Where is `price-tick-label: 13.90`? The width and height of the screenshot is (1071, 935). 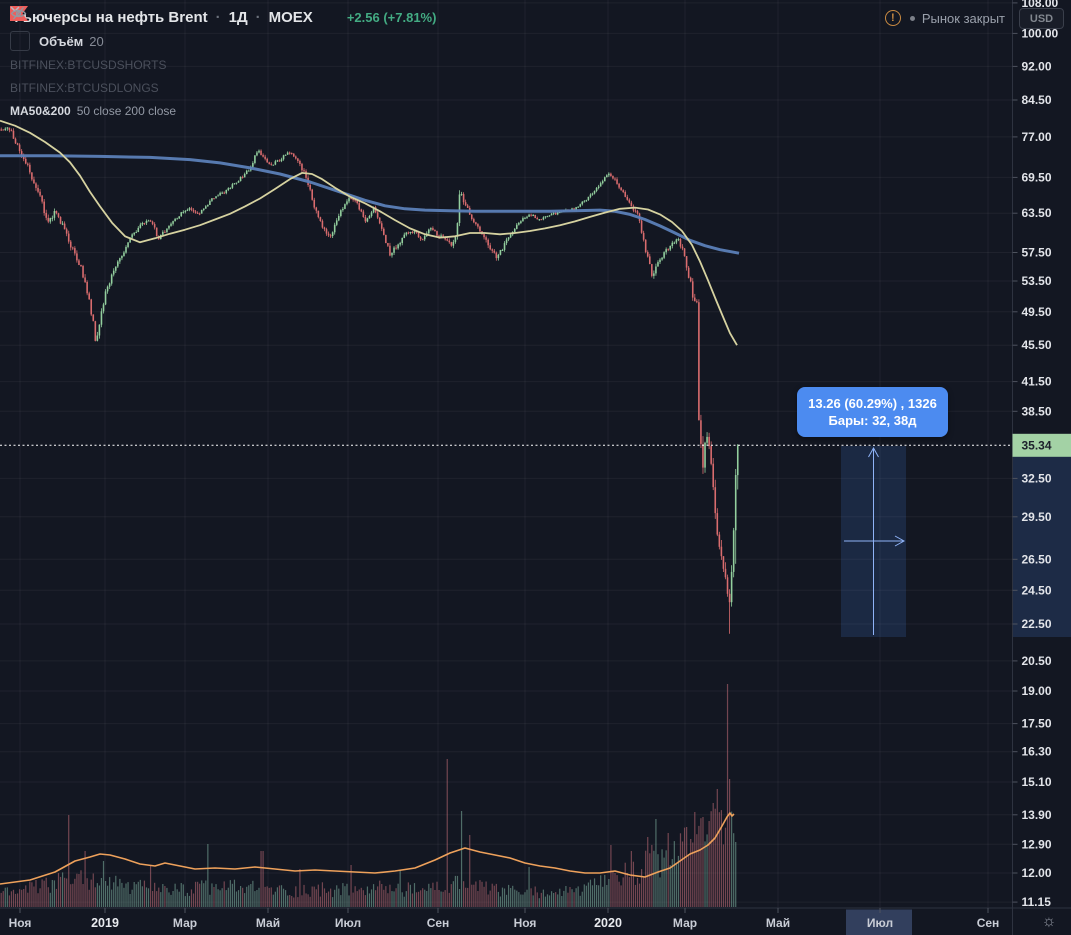
price-tick-label: 13.90 is located at coordinates (1037, 815).